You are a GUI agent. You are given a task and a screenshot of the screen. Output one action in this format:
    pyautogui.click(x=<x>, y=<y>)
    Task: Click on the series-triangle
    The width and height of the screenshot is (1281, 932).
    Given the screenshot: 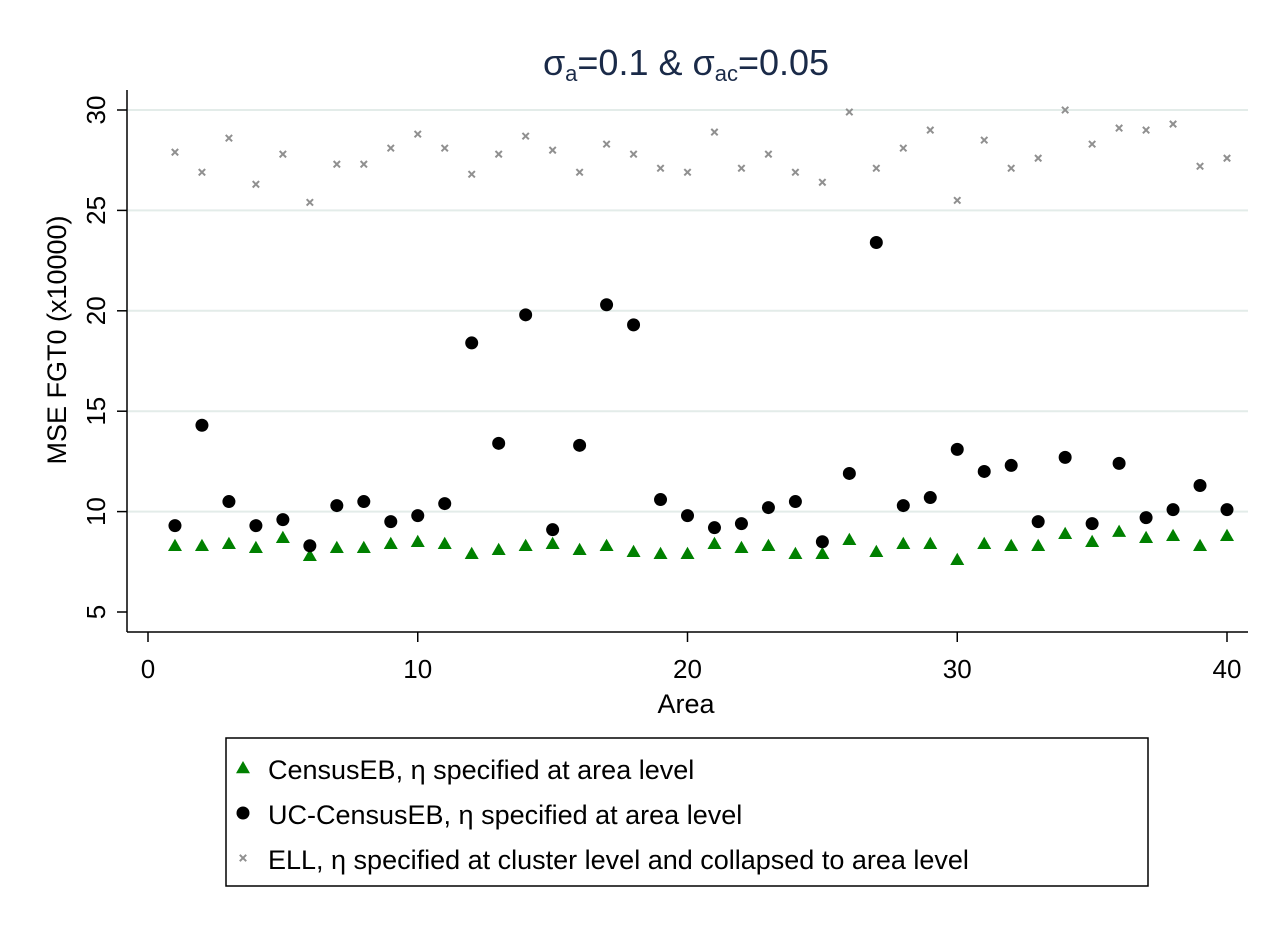 What is the action you would take?
    pyautogui.click(x=700, y=545)
    